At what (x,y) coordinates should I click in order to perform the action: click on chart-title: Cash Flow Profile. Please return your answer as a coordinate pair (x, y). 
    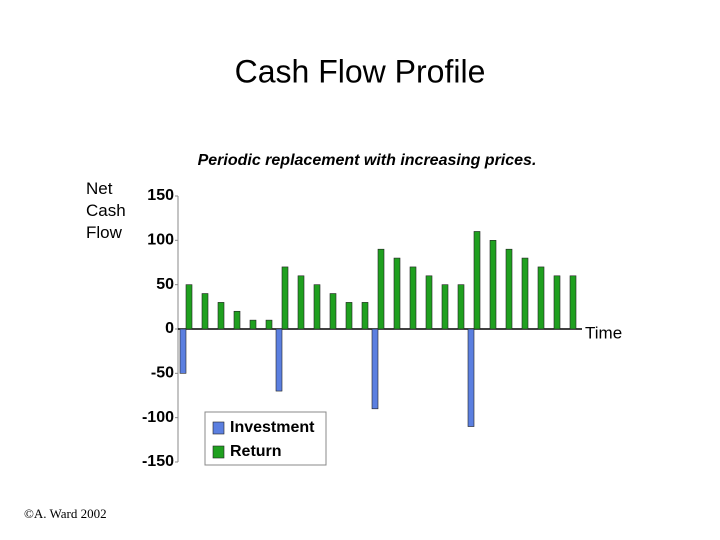
    Looking at the image, I should click on (360, 71).